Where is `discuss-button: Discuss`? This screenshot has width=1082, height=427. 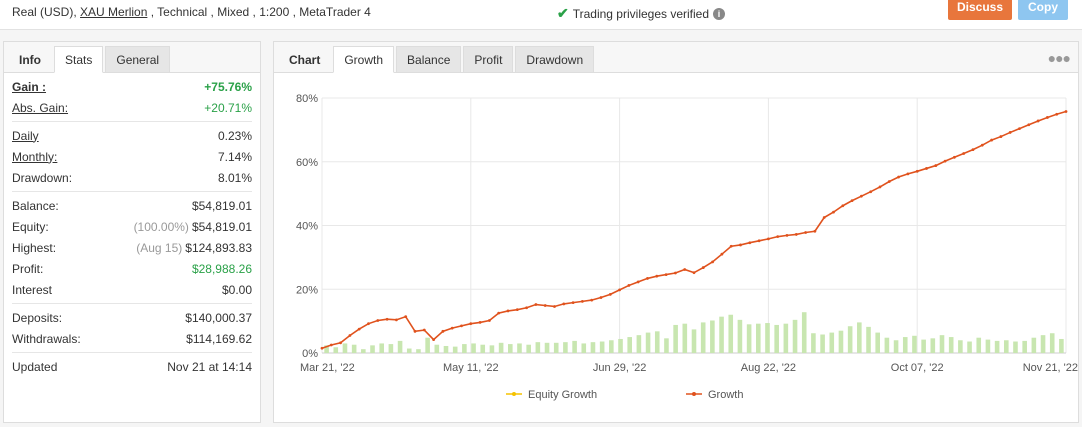
discuss-button: Discuss is located at coordinates (980, 10).